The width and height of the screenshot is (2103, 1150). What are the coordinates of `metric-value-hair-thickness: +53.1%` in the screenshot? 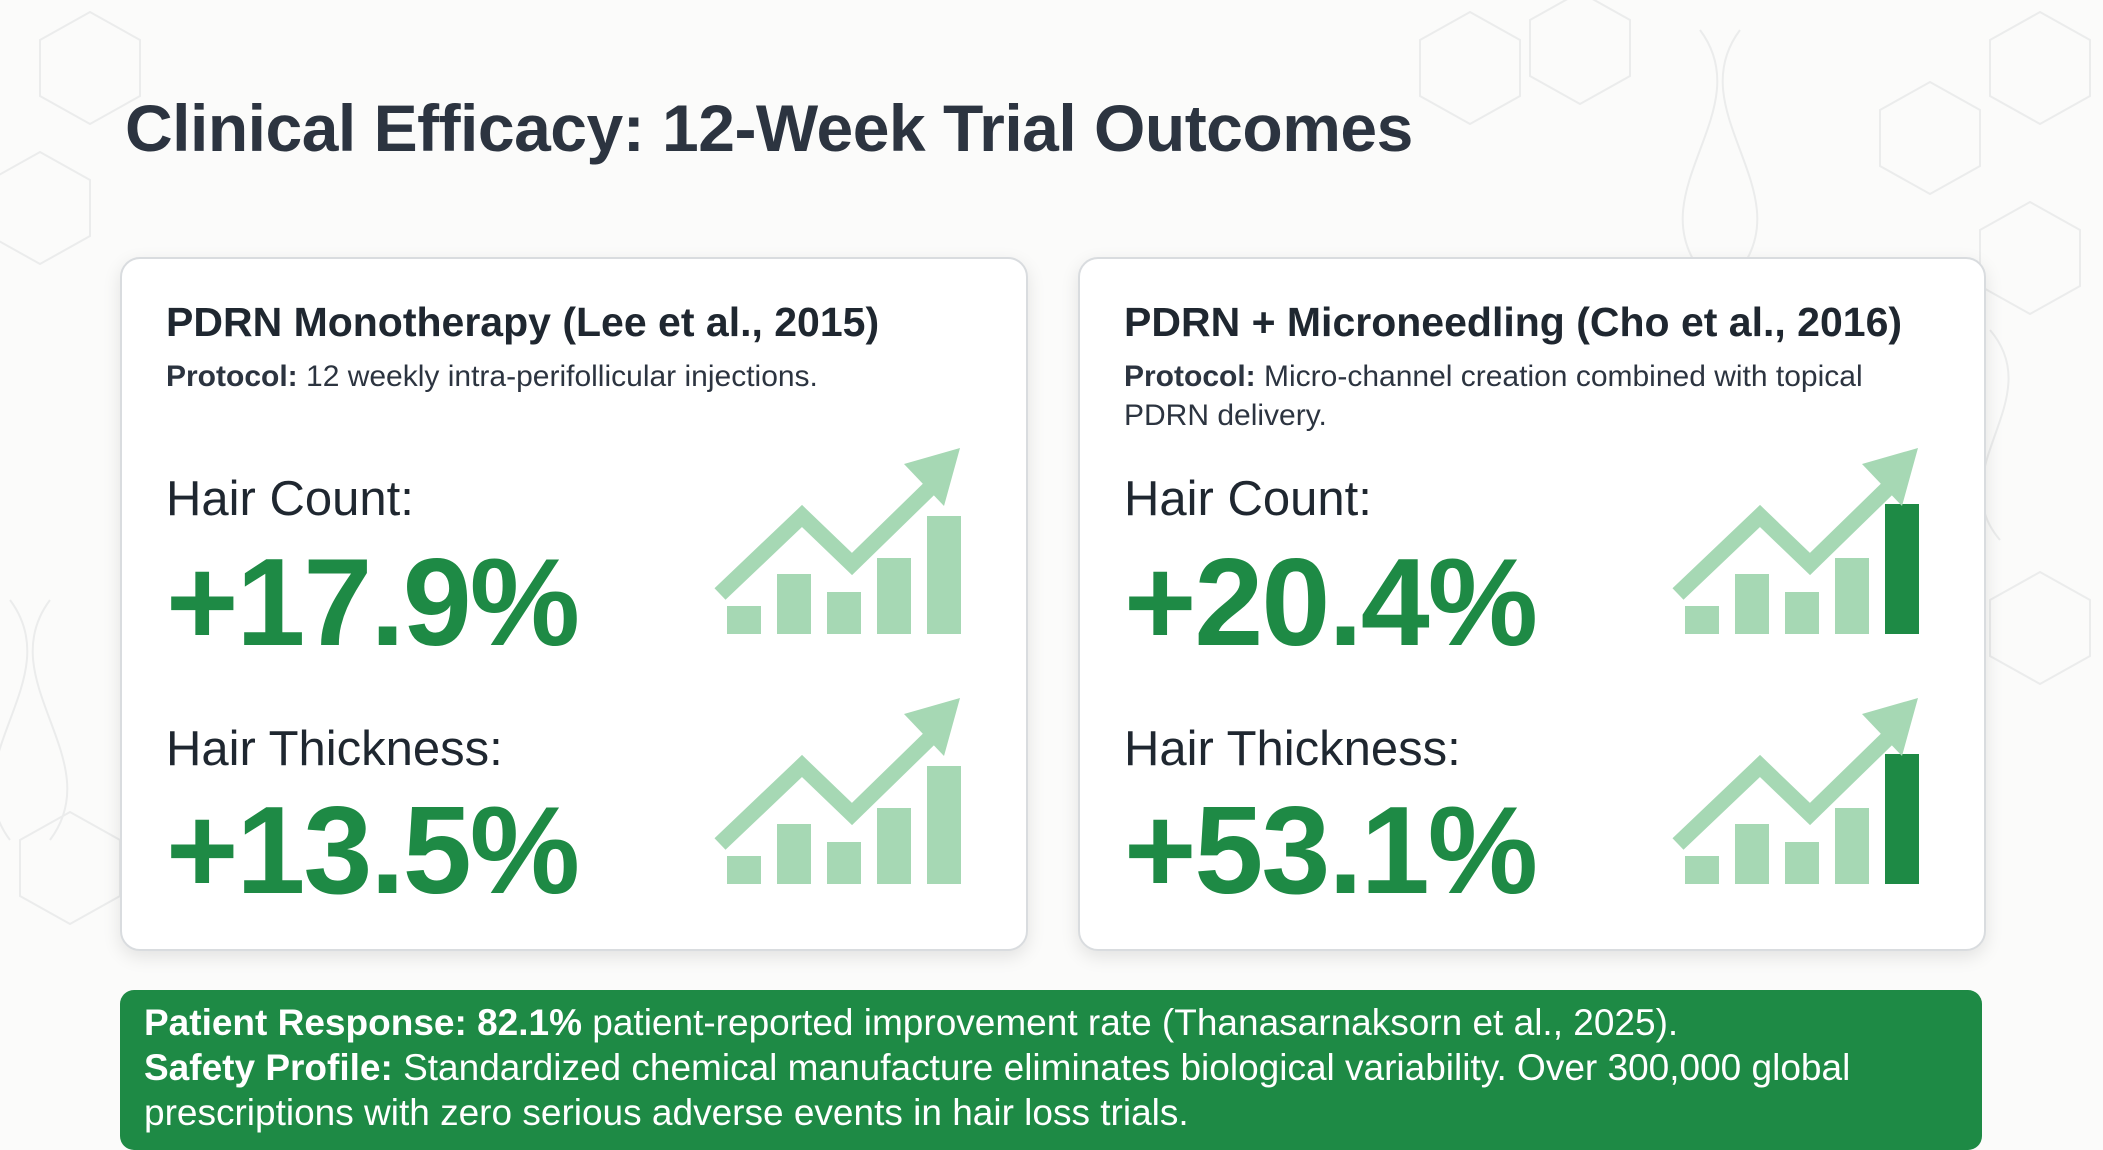 It's located at (1331, 851).